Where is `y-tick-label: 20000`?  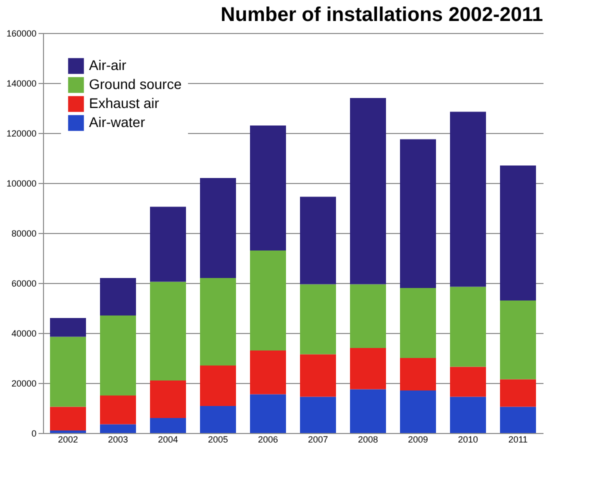 y-tick-label: 20000 is located at coordinates (23, 383).